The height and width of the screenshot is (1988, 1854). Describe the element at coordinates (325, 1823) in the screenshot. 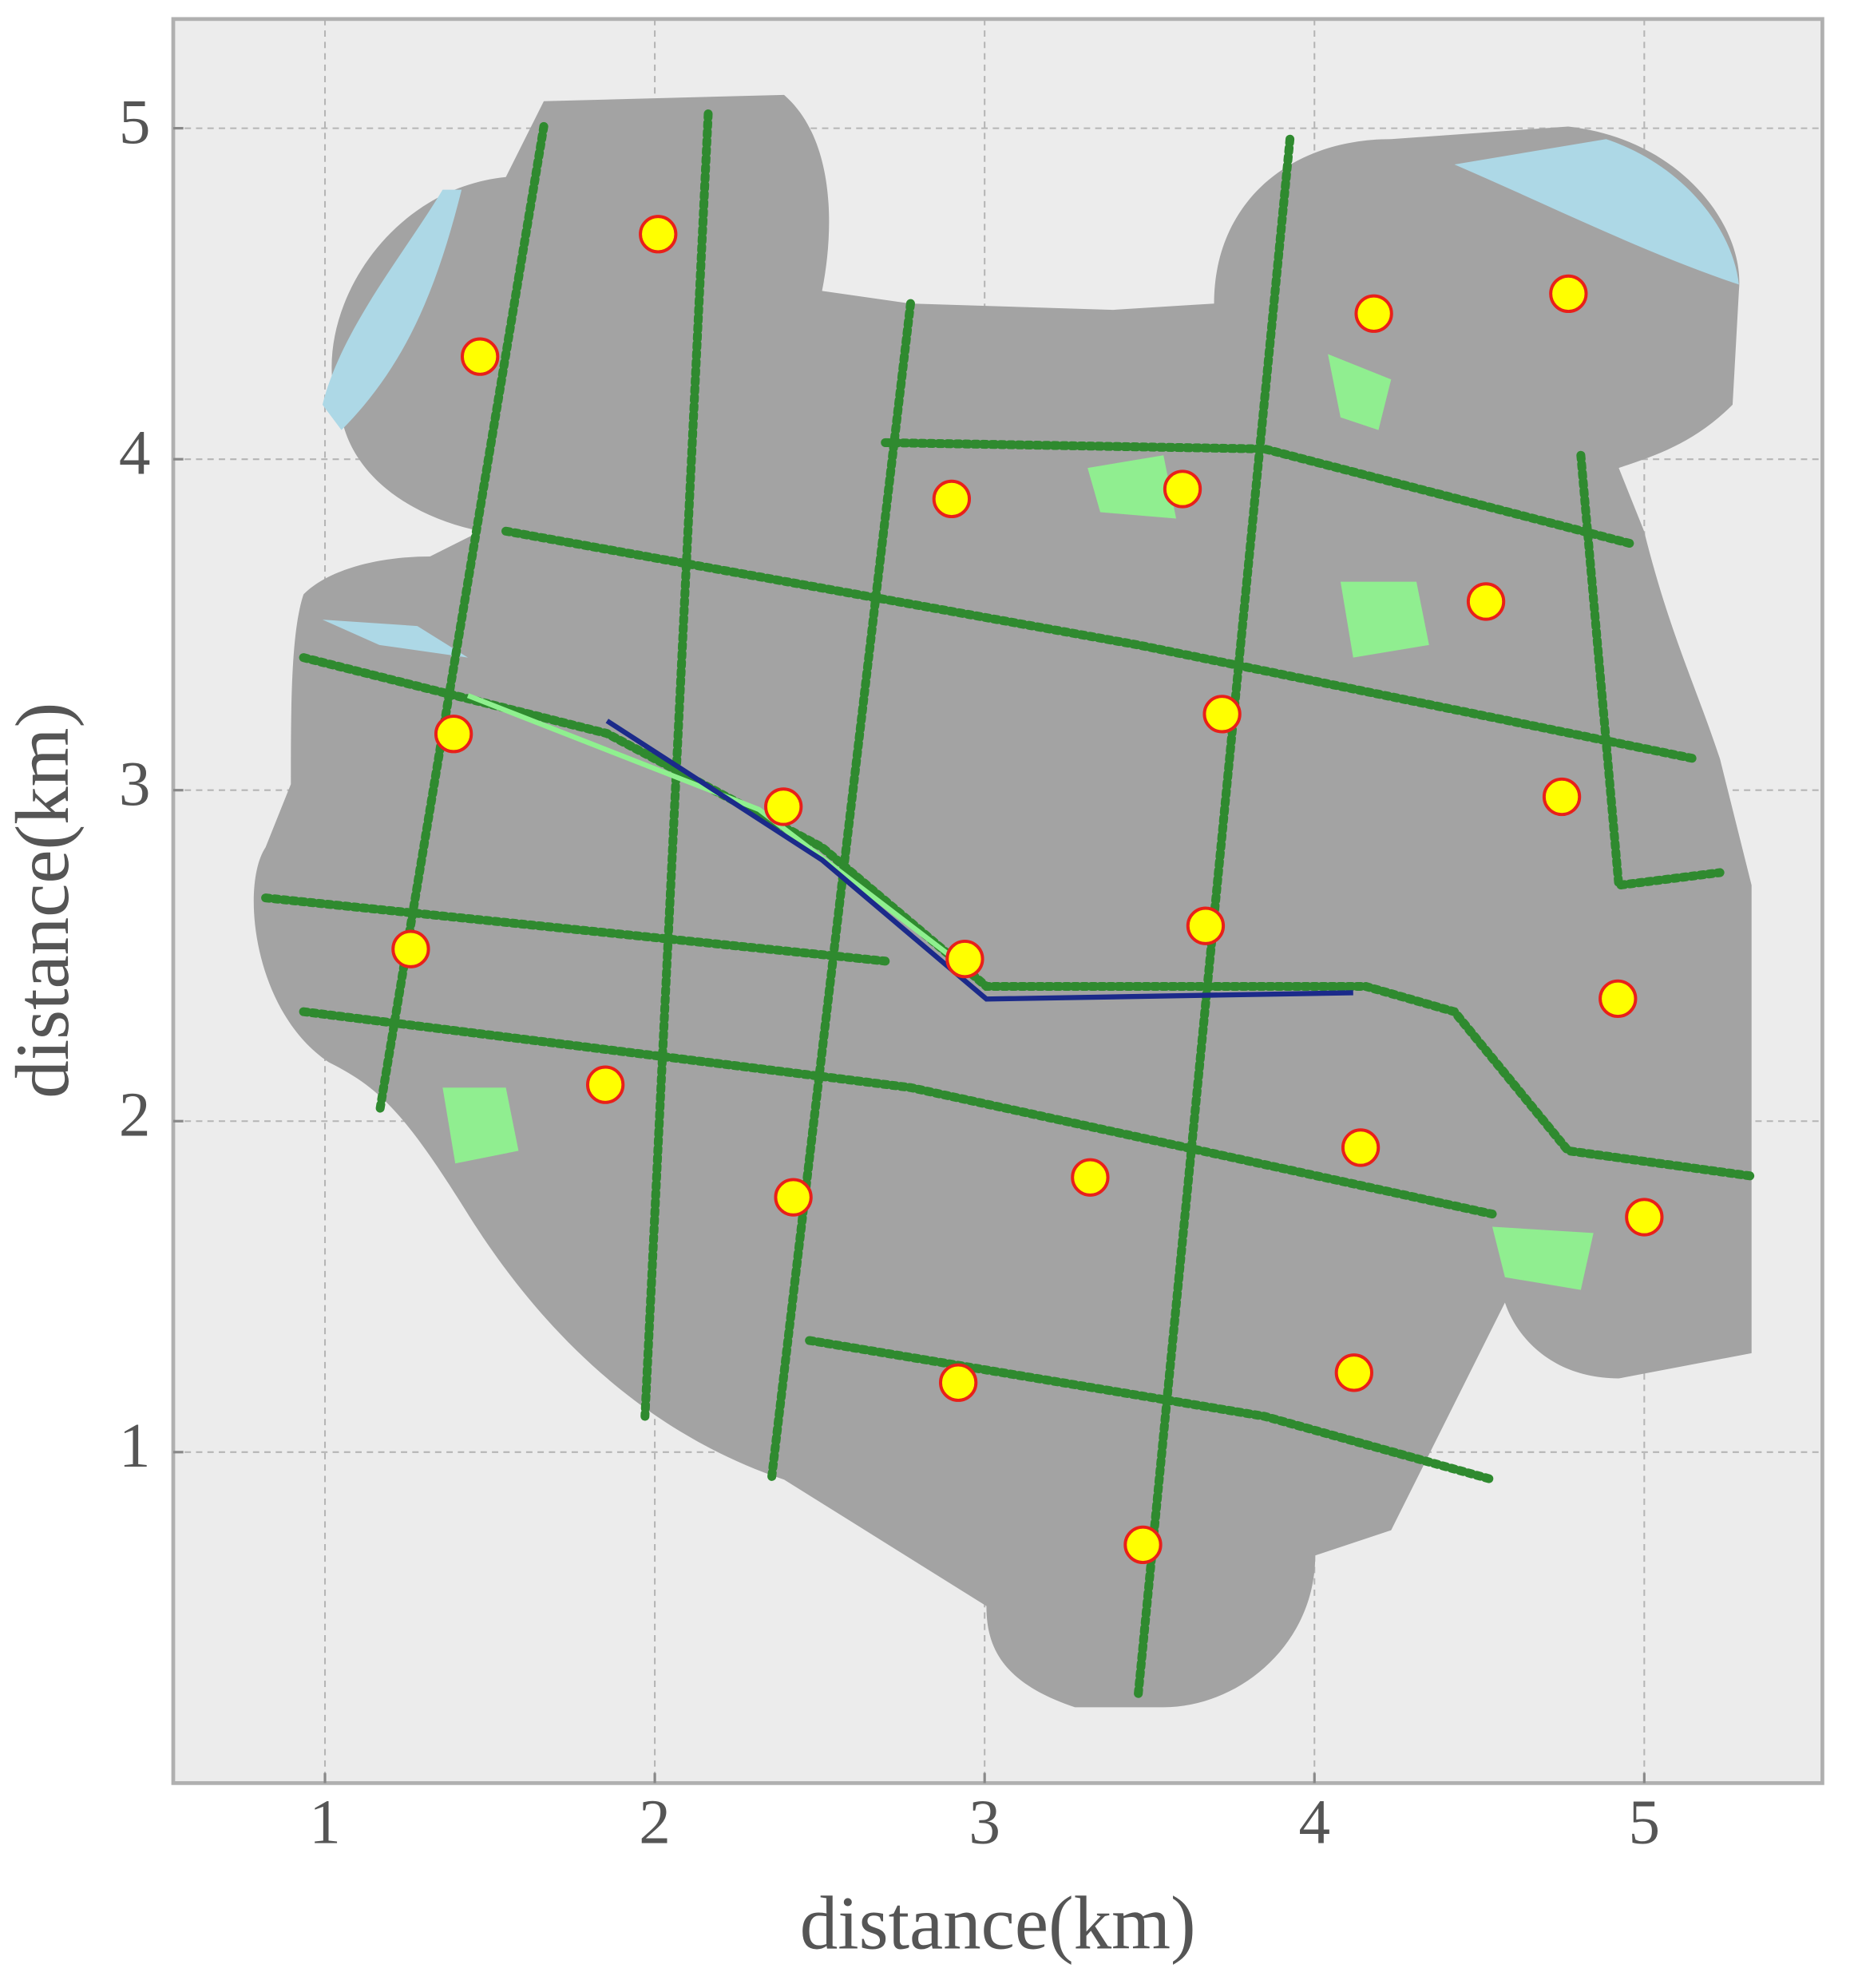

I see `x-tick-label: 1` at that location.